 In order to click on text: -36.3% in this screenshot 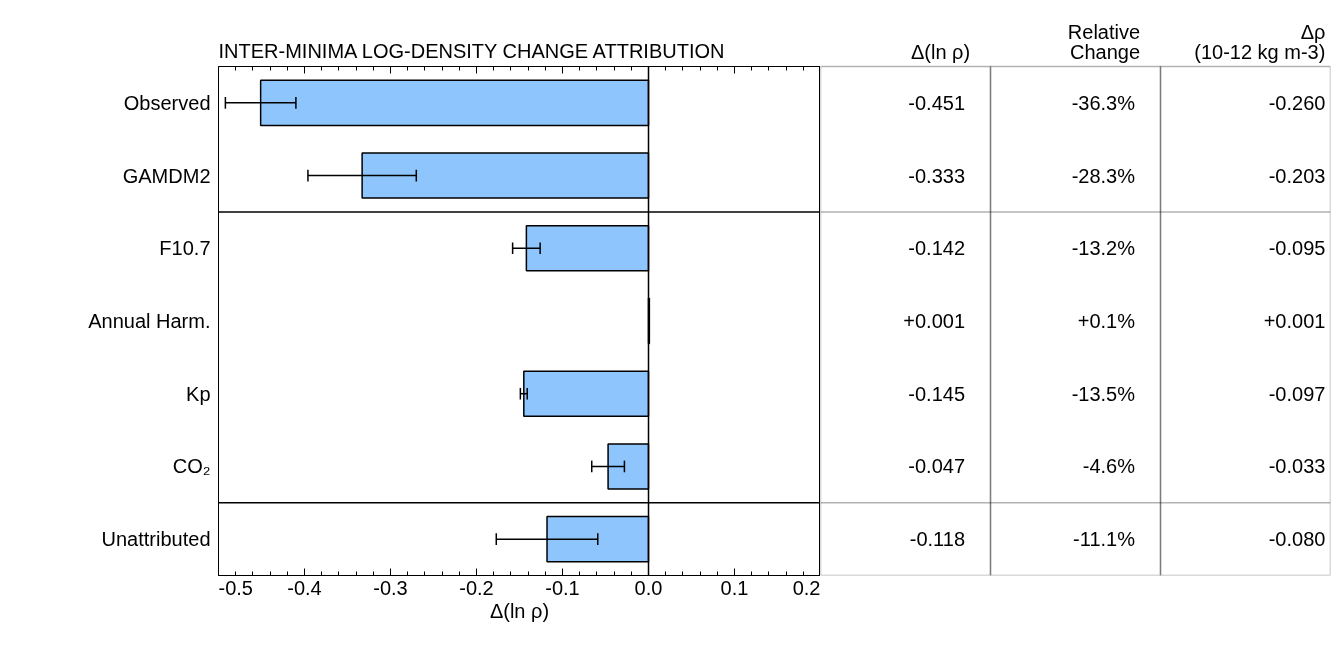, I will do `click(1103, 102)`.